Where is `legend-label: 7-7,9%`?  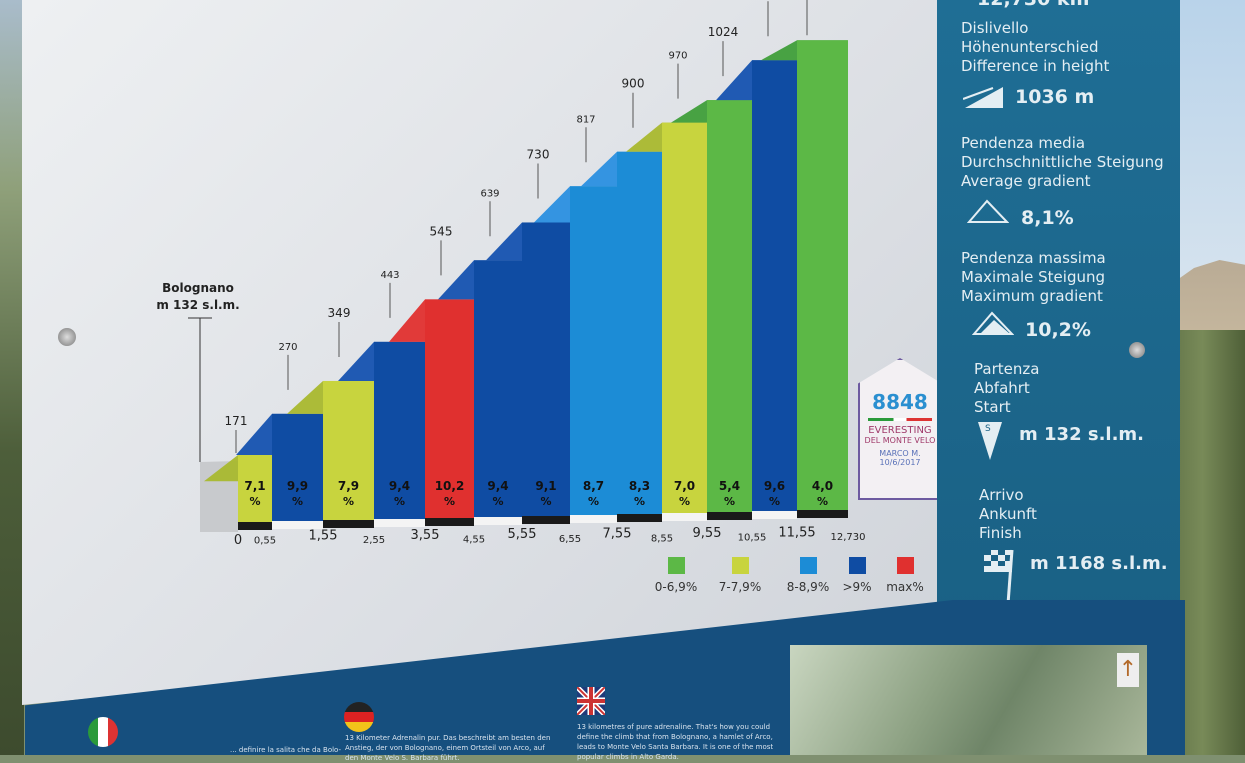 legend-label: 7-7,9% is located at coordinates (740, 587).